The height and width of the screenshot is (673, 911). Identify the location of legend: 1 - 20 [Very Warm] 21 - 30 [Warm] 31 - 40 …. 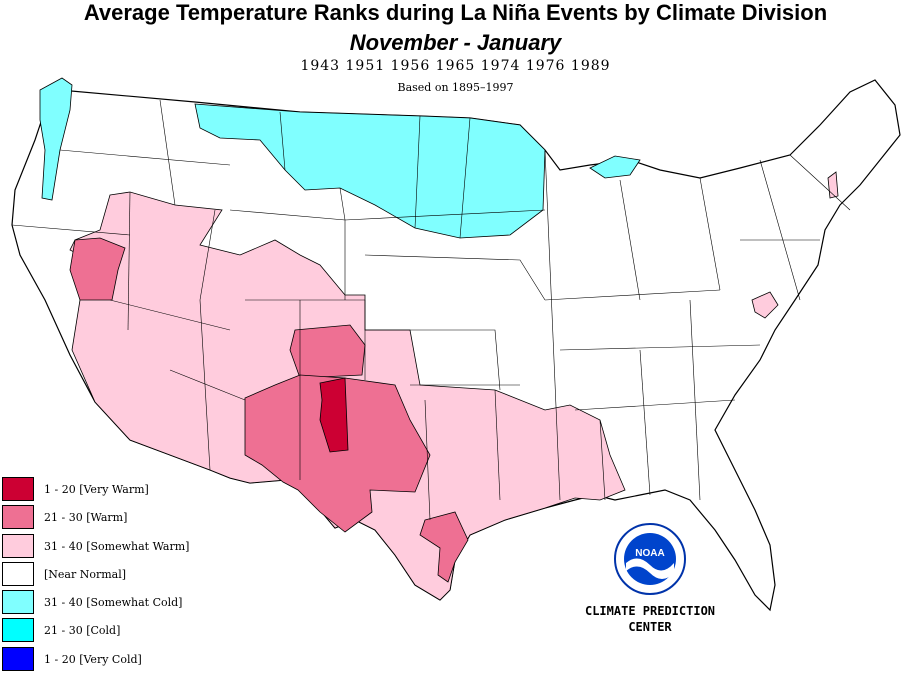
(122, 574).